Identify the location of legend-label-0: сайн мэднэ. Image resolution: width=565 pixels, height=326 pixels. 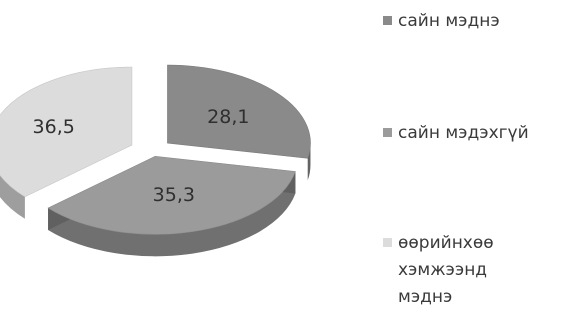
(449, 21).